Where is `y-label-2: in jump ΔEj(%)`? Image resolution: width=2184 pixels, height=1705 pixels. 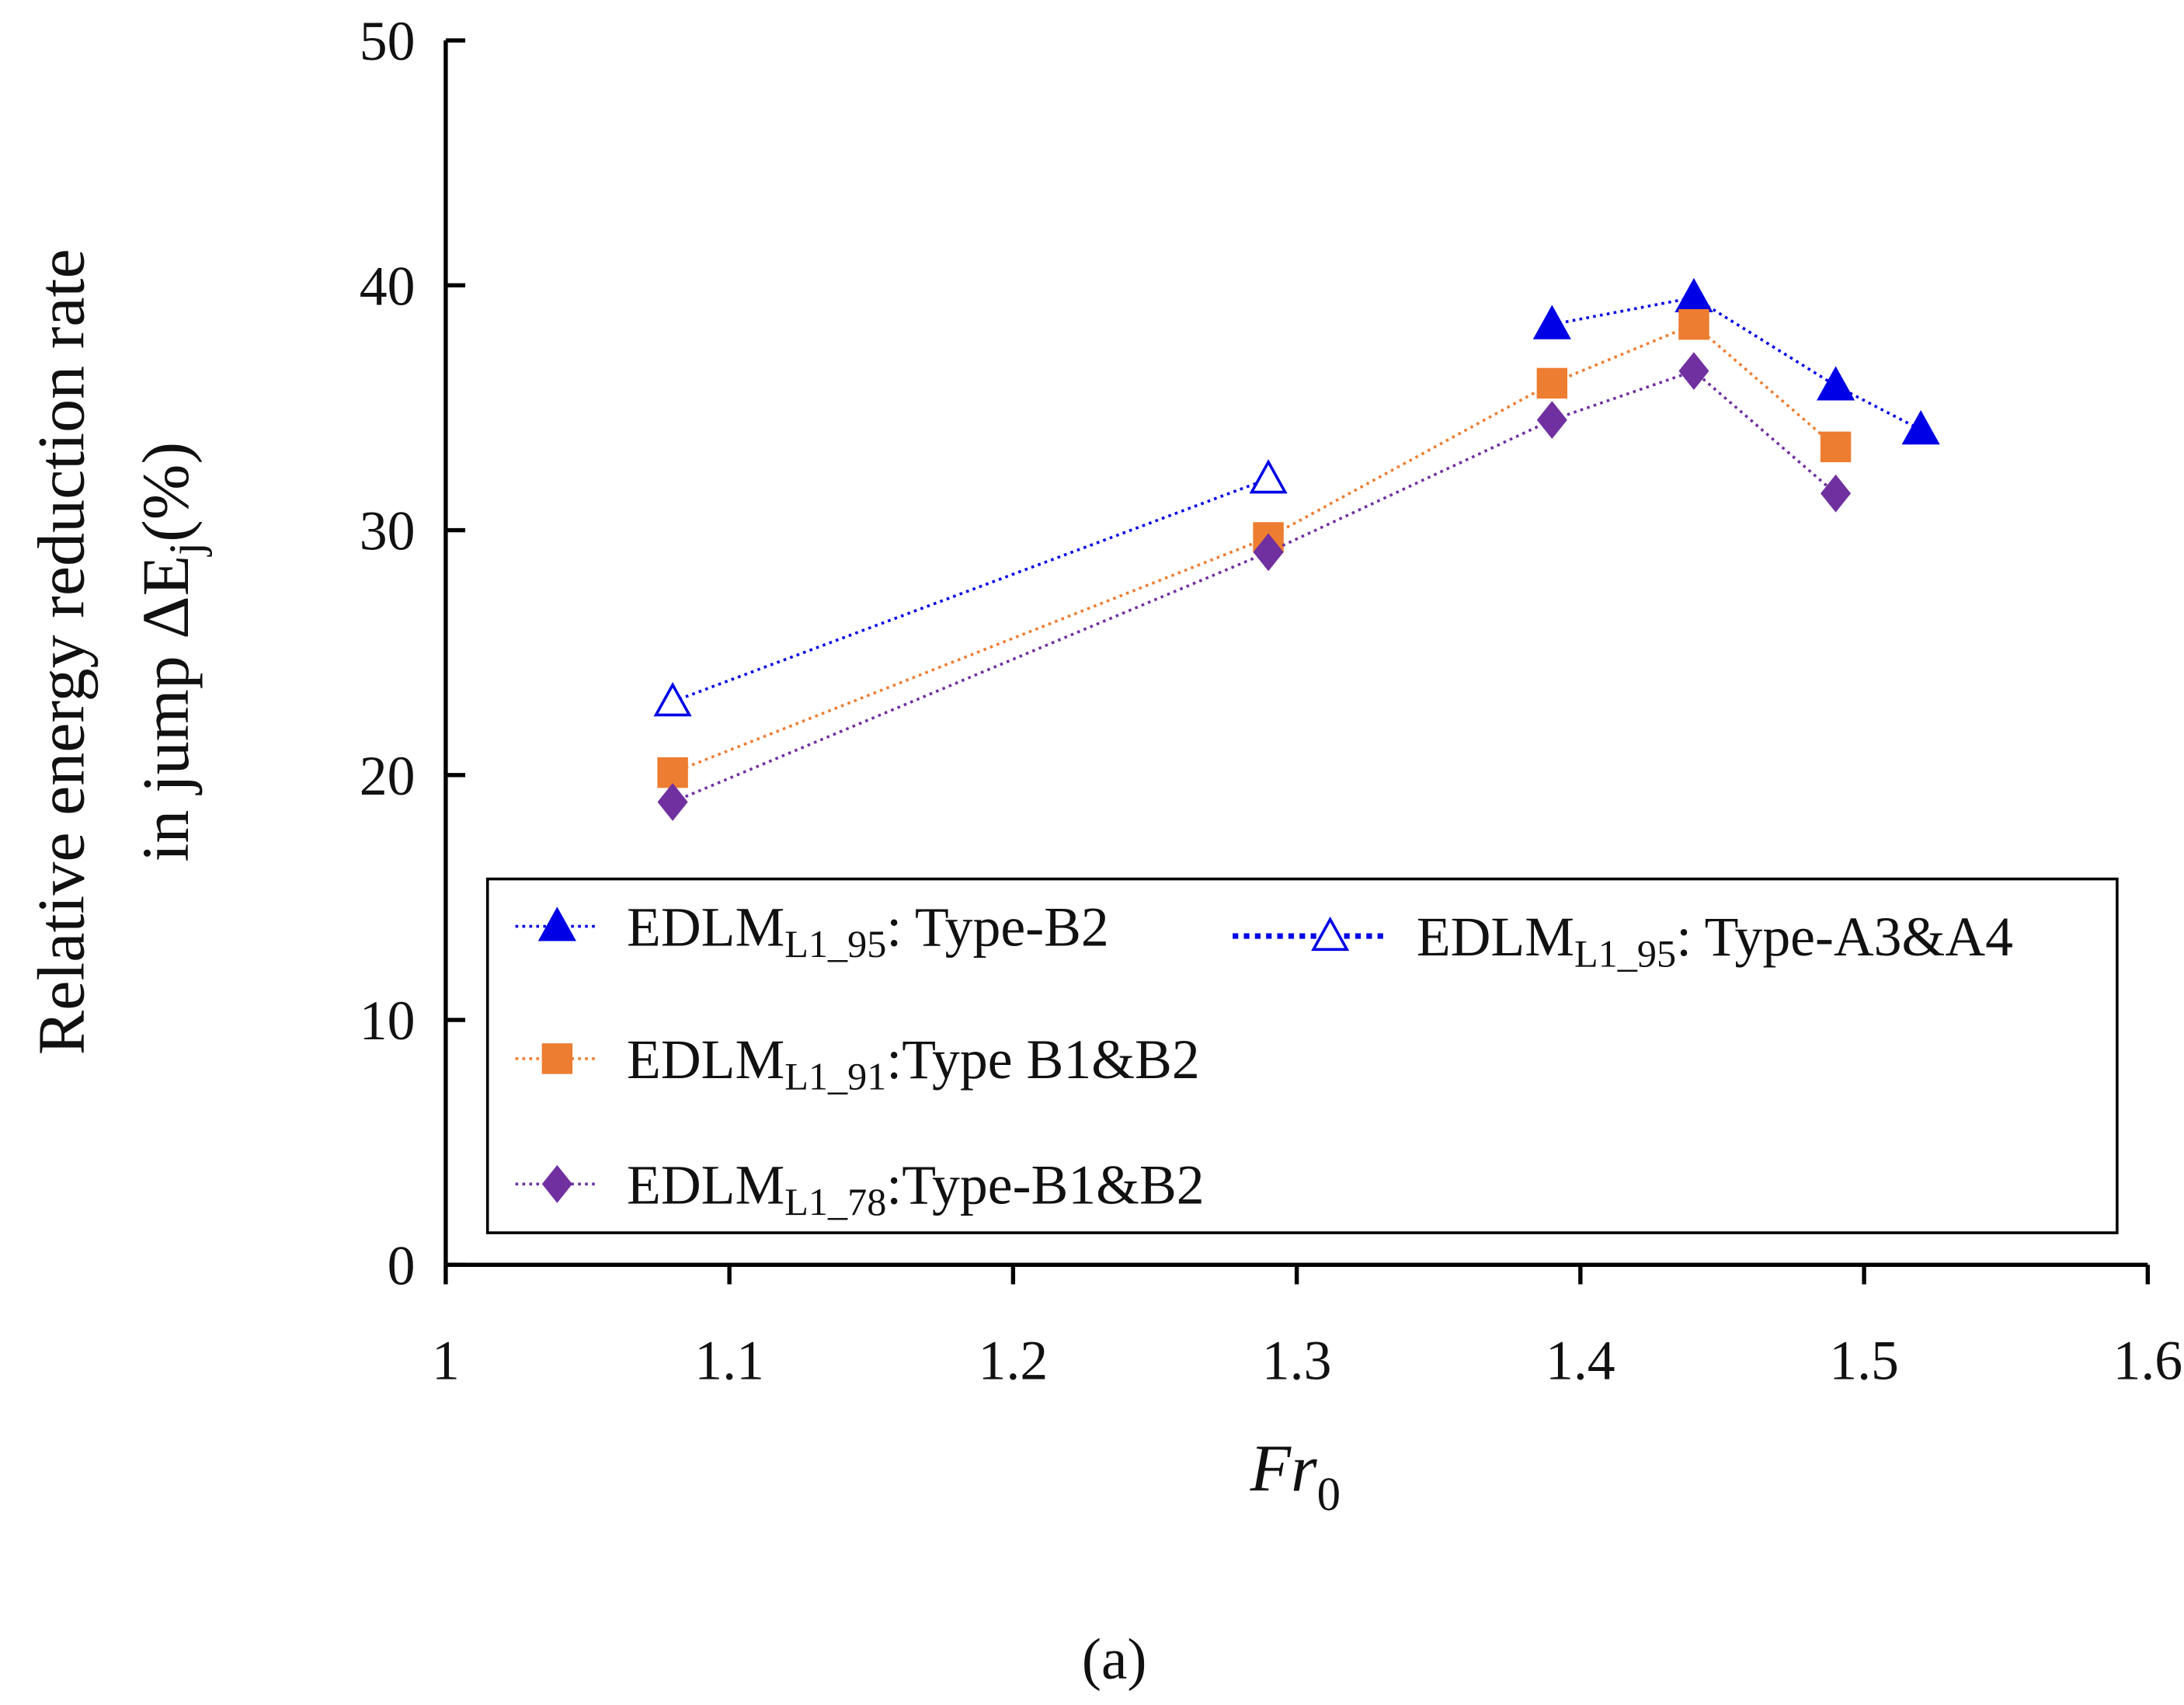 y-label-2: in jump ΔEj(%) is located at coordinates (170, 652).